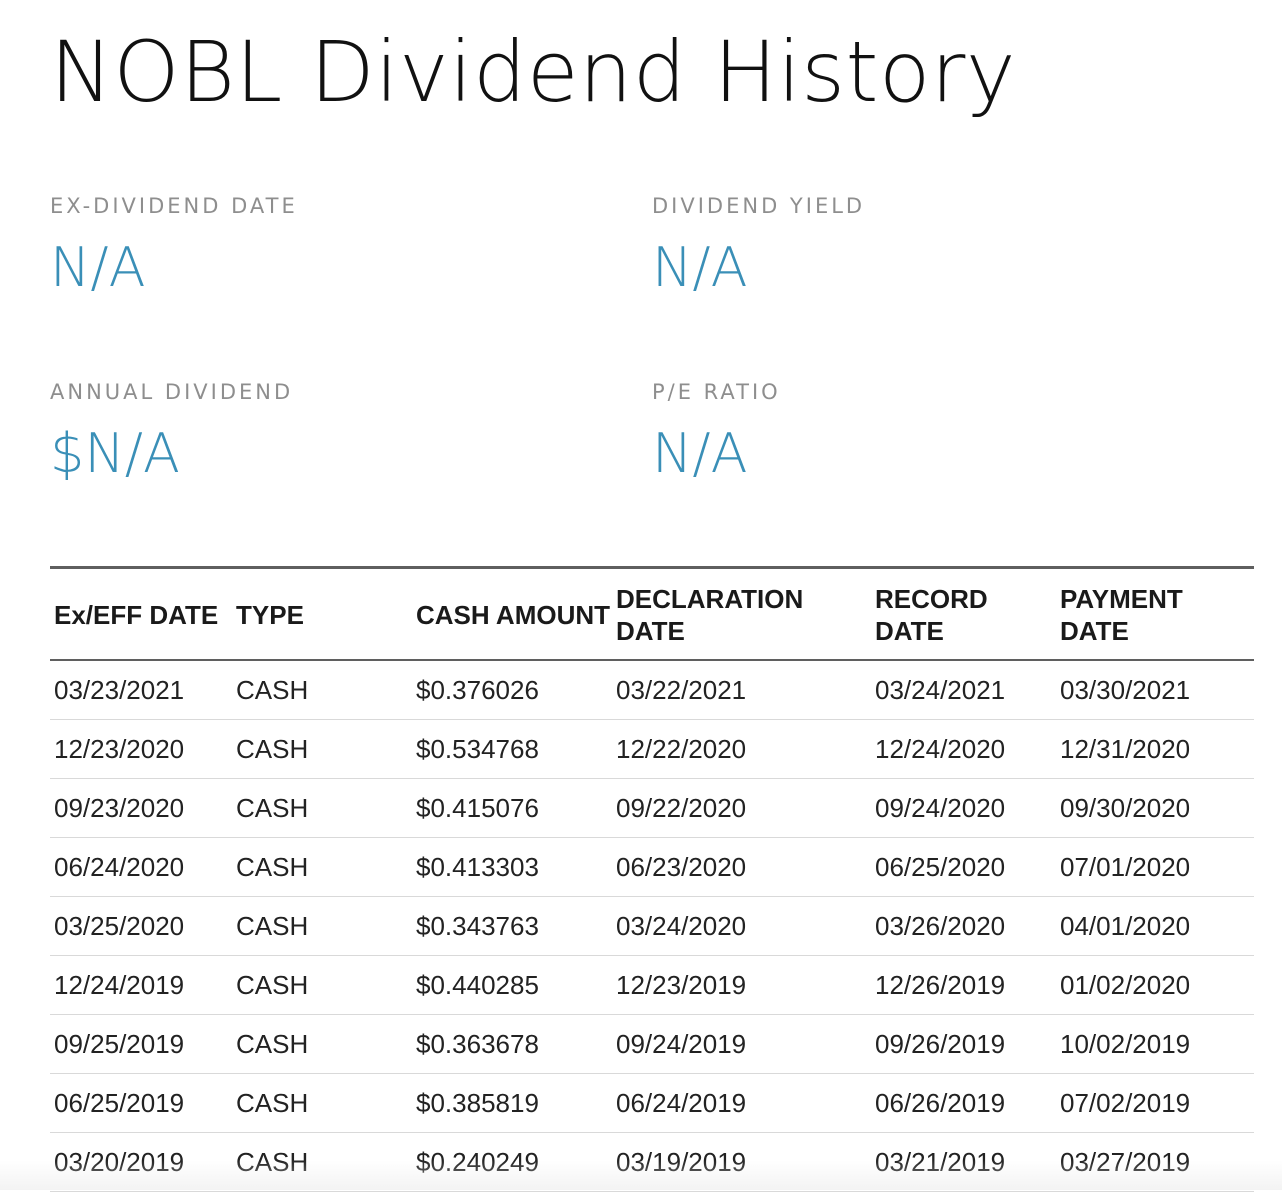 Image resolution: width=1282 pixels, height=1192 pixels. I want to click on column-header-cash-amount: CASH AMOUNT, so click(512, 614).